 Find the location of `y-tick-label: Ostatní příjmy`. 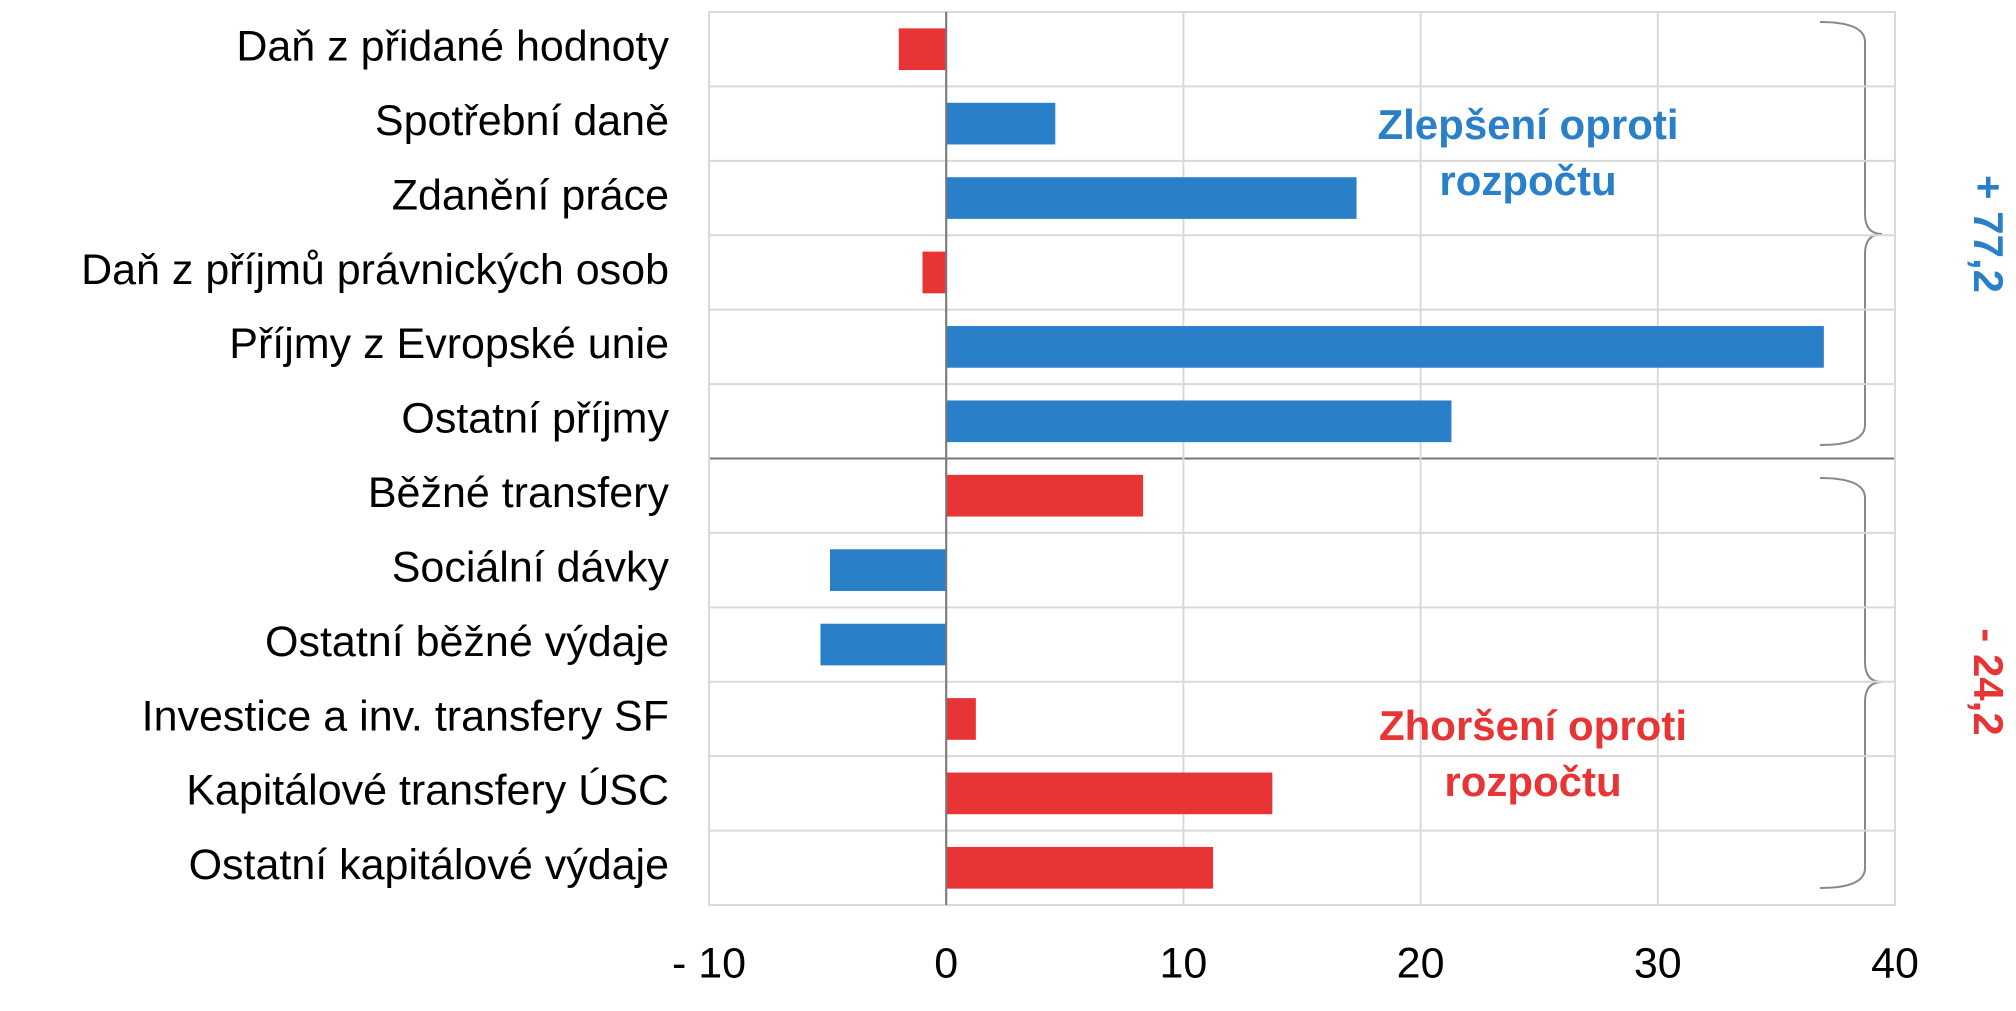

y-tick-label: Ostatní příjmy is located at coordinates (535, 419).